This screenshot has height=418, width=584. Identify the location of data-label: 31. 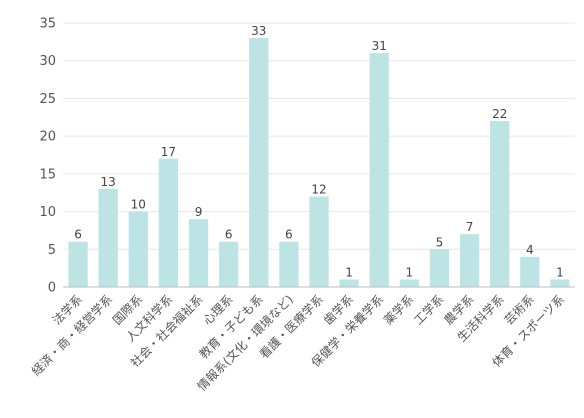
(379, 46).